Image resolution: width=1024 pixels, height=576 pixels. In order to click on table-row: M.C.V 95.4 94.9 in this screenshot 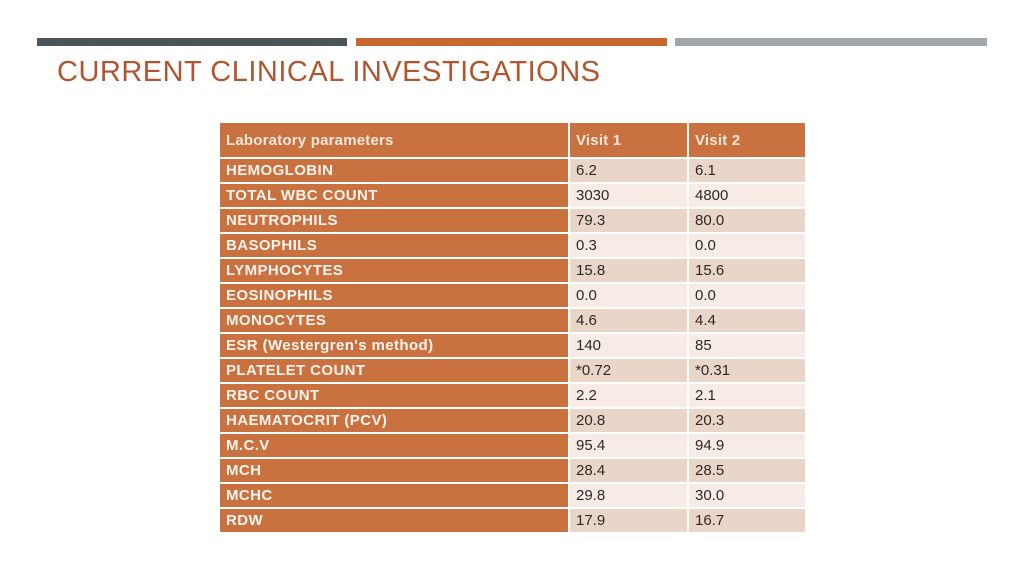, I will do `click(512, 445)`.